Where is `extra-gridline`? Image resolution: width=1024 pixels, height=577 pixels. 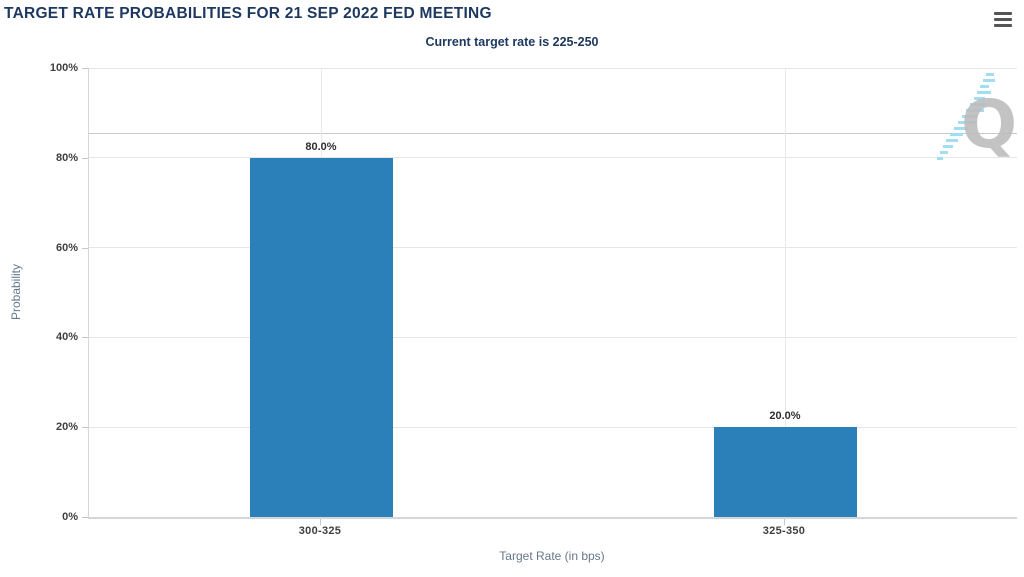 extra-gridline is located at coordinates (553, 133).